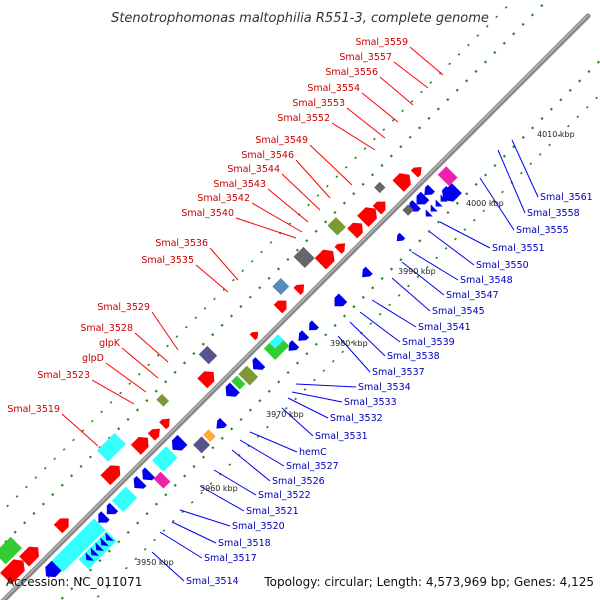  What do you see at coordinates (267, 155) in the screenshot?
I see `gene-label: Smal_3546` at bounding box center [267, 155].